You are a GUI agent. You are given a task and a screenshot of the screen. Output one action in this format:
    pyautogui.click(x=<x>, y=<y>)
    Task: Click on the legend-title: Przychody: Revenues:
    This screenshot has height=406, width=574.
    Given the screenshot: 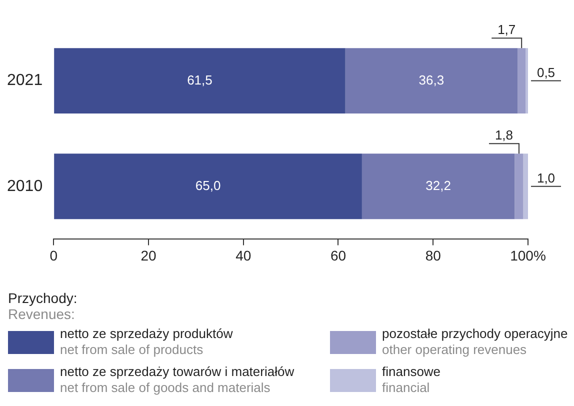 What is the action you would take?
    pyautogui.click(x=43, y=306)
    